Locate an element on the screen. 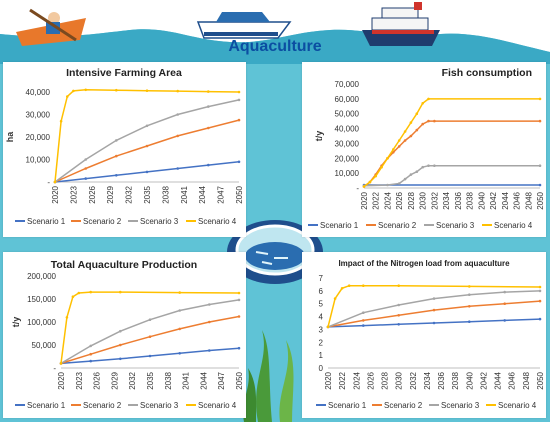  x-tick-label: 2029 is located at coordinates (110, 194).